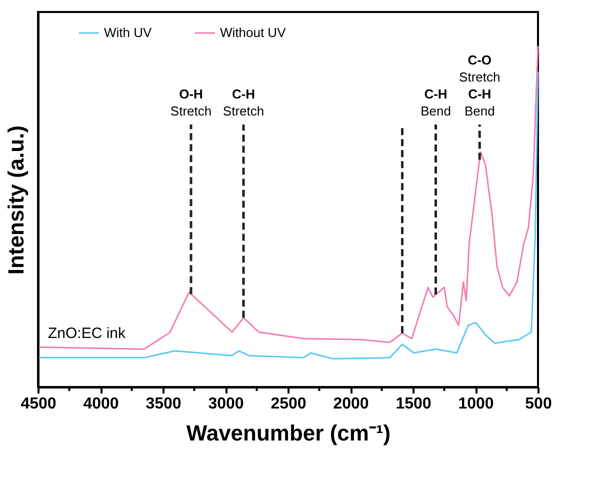  I want to click on ref-line-label: C-H Bend, so click(435, 102).